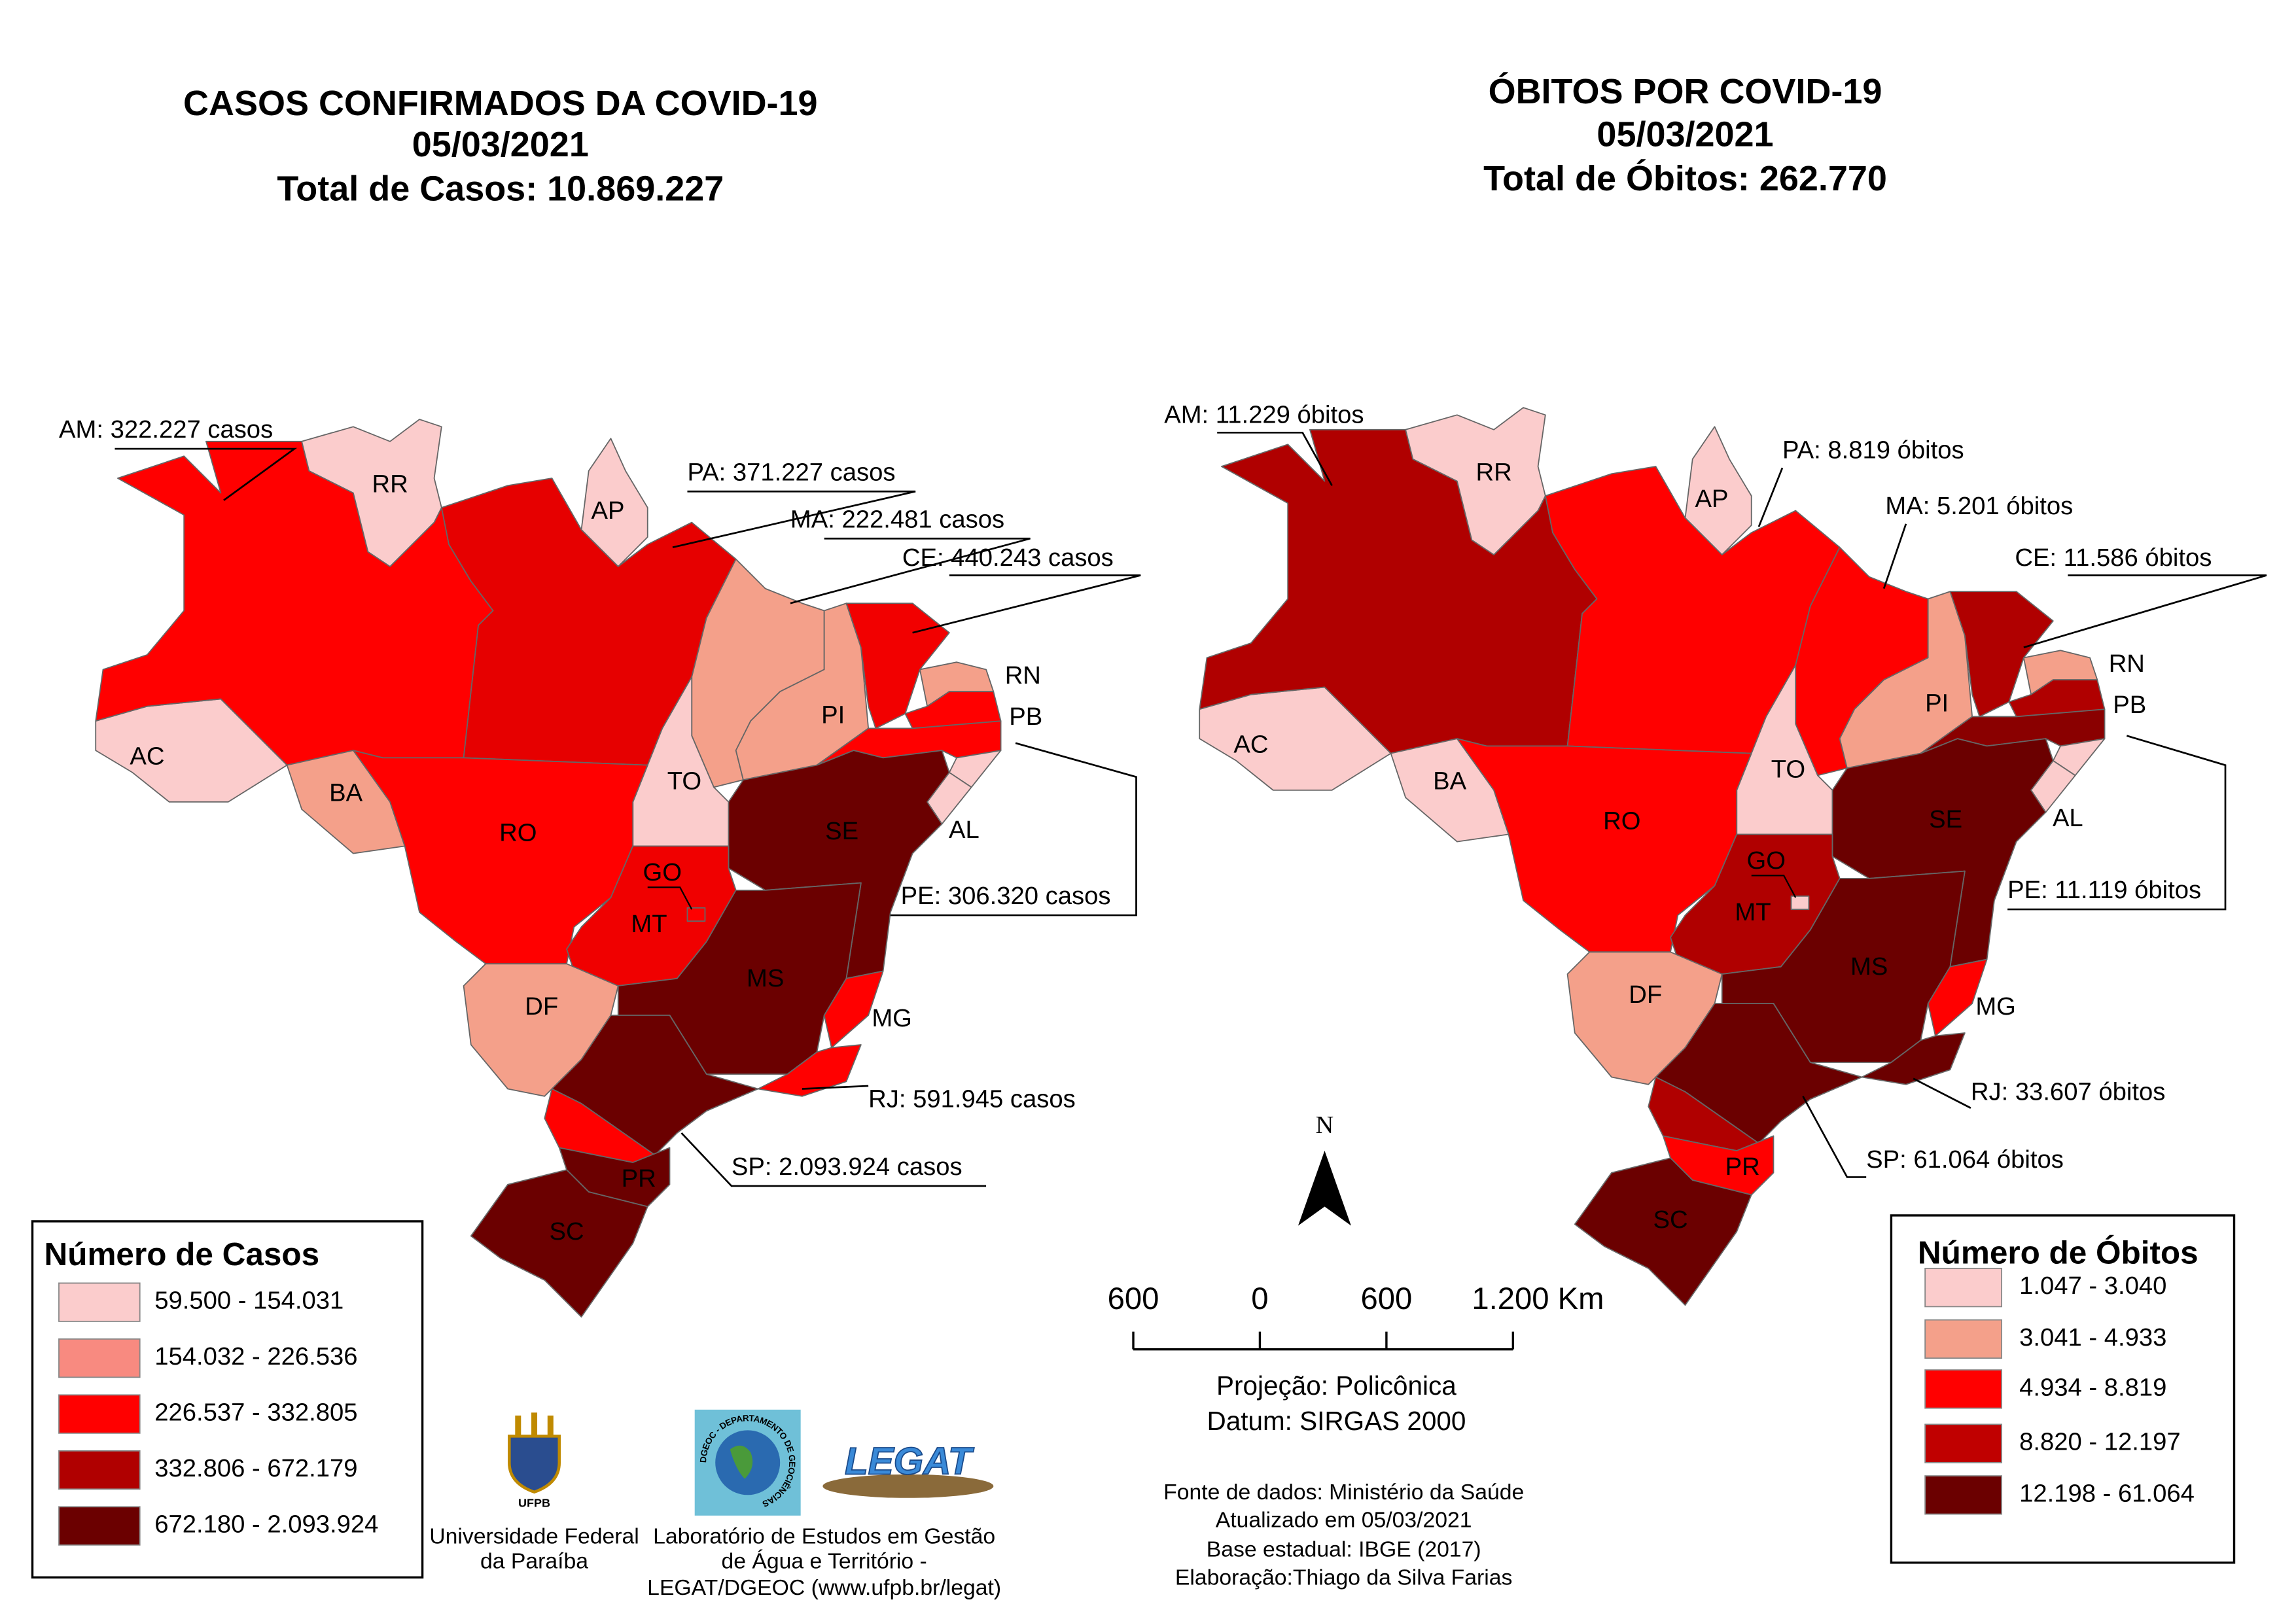 This screenshot has height=1623, width=2296. I want to click on projection: Projeção: Policônica, so click(1337, 1386).